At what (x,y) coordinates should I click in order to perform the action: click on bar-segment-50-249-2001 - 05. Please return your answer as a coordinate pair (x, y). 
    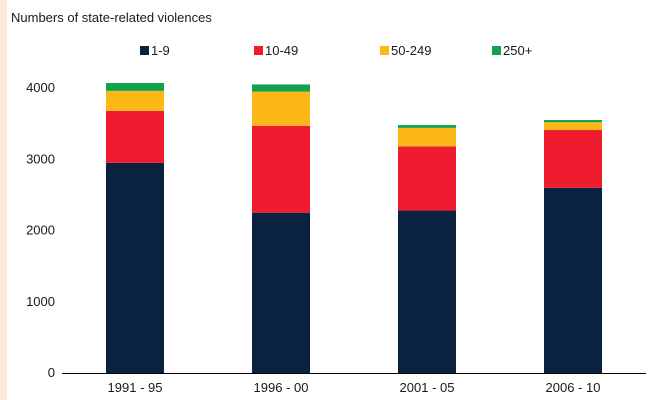
    Looking at the image, I should click on (427, 137).